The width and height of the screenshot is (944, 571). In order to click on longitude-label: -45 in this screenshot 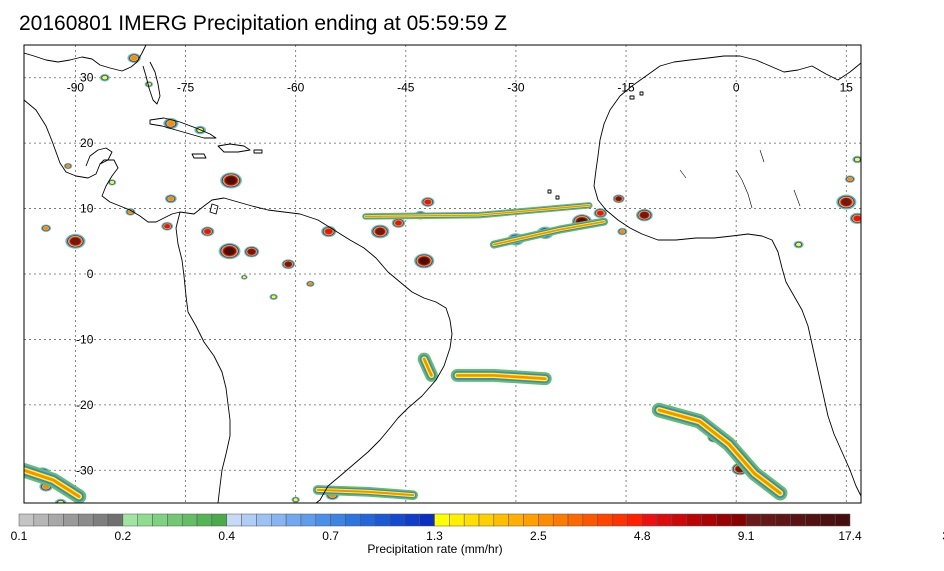, I will do `click(406, 88)`.